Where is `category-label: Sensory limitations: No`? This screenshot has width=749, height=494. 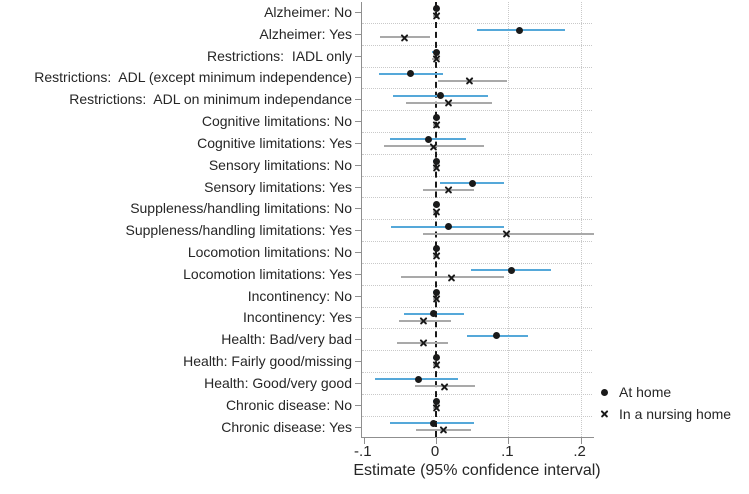
category-label: Sensory limitations: No is located at coordinates (280, 164).